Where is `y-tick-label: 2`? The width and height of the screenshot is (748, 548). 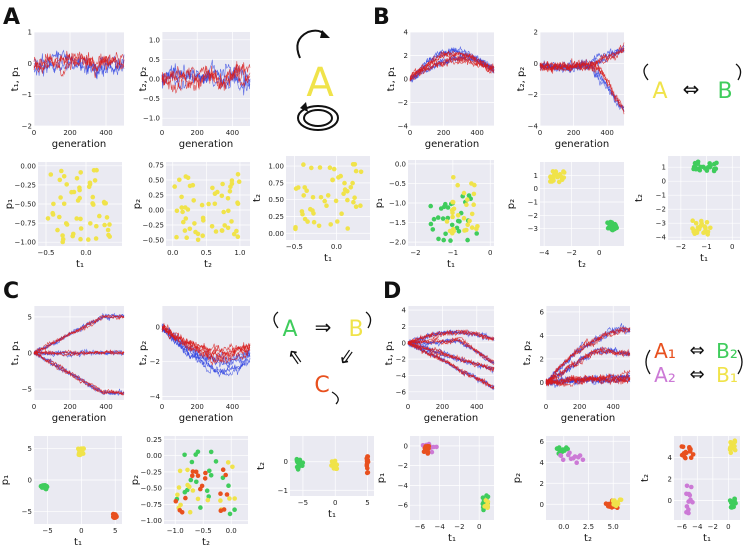 y-tick-label: 2 is located at coordinates (670, 480).